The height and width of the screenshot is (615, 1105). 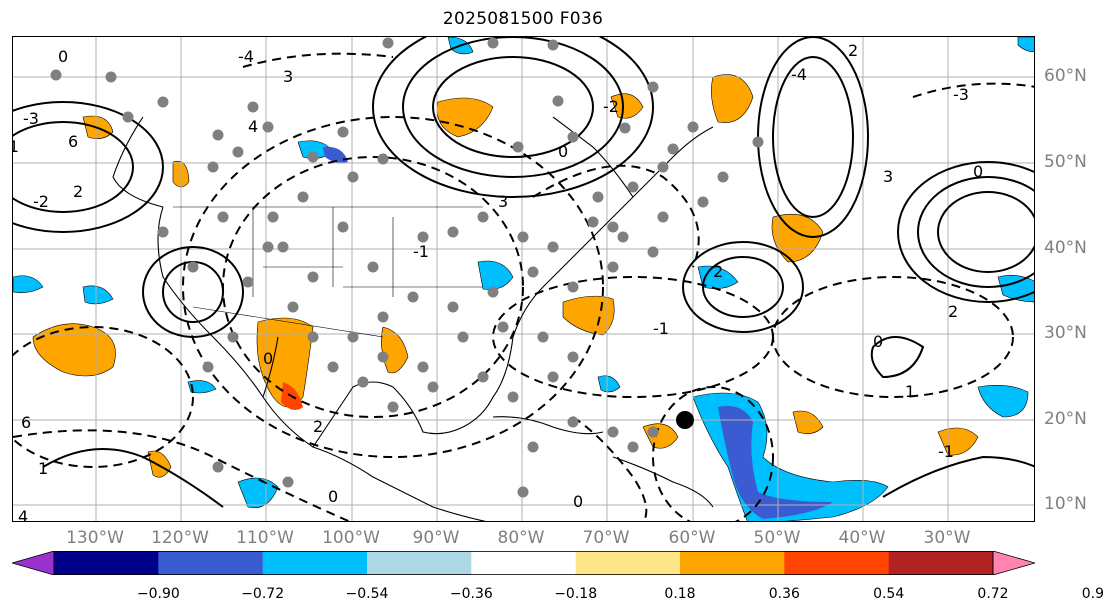 What do you see at coordinates (351, 538) in the screenshot?
I see `lon-label-100w: 100°W` at bounding box center [351, 538].